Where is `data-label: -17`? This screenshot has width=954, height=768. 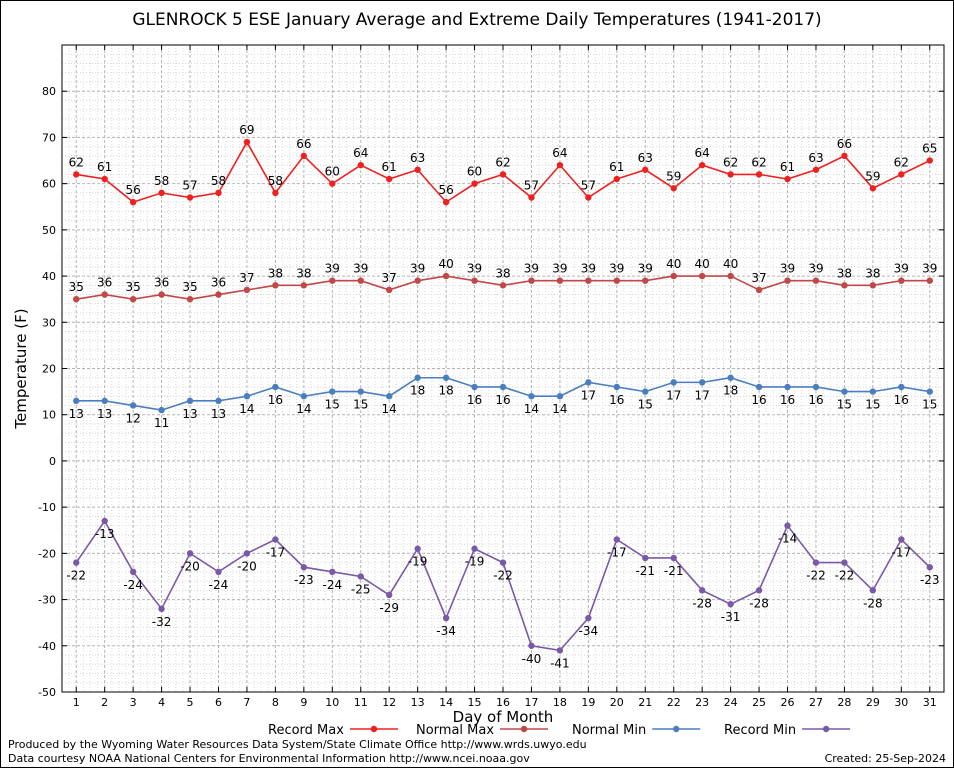
data-label: -17 is located at coordinates (617, 552).